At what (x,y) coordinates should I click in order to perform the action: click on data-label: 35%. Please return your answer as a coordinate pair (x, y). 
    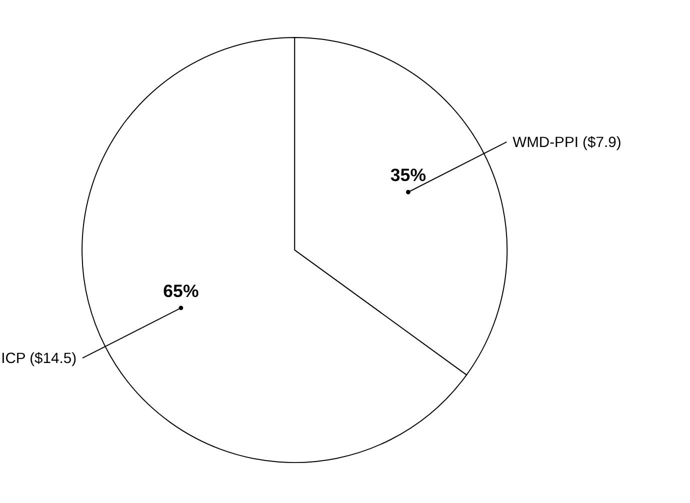
    Looking at the image, I should click on (408, 175).